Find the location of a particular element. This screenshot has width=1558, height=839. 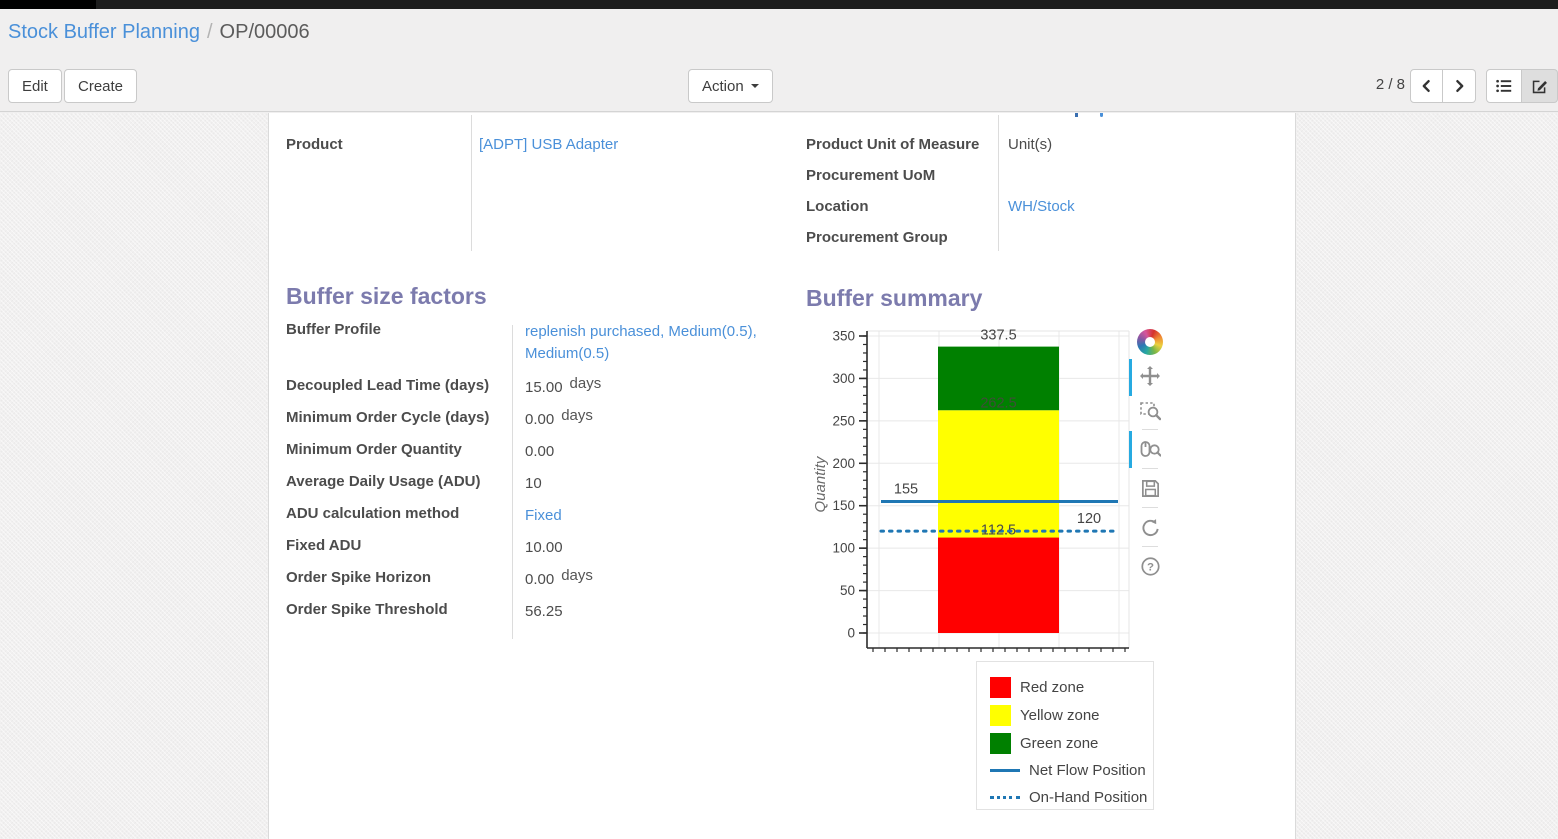

legend-label: Yellow zone is located at coordinates (1060, 715).